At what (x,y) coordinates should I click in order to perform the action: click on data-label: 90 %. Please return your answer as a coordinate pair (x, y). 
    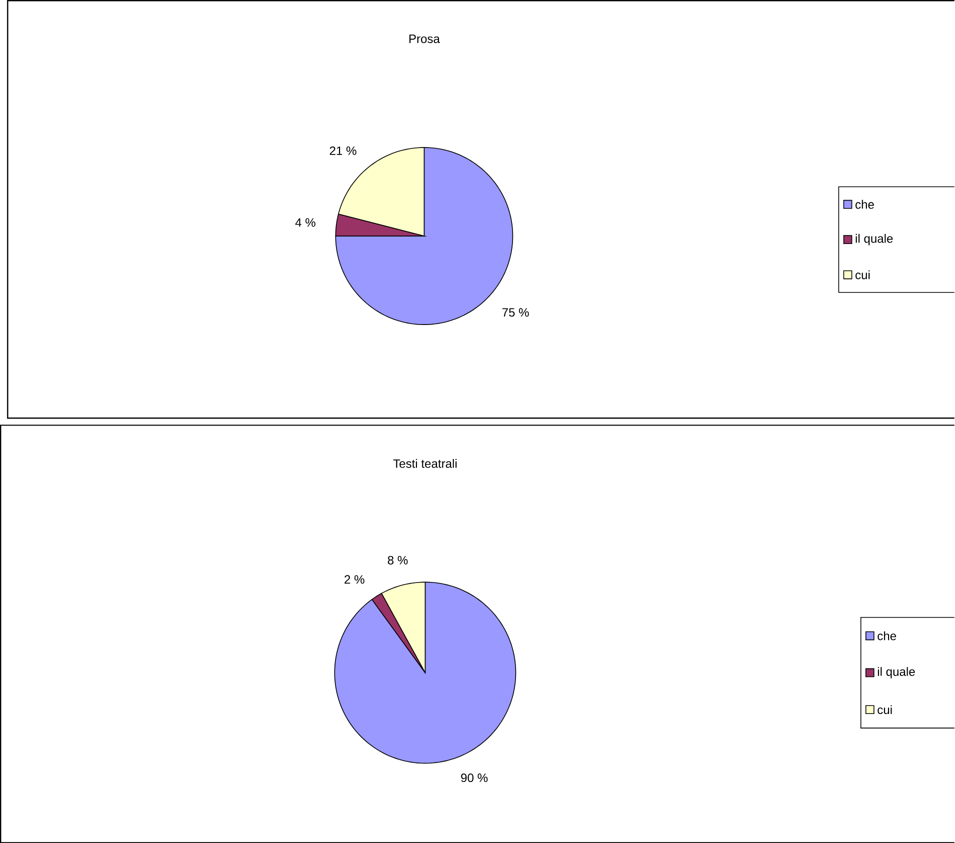
    Looking at the image, I should click on (474, 777).